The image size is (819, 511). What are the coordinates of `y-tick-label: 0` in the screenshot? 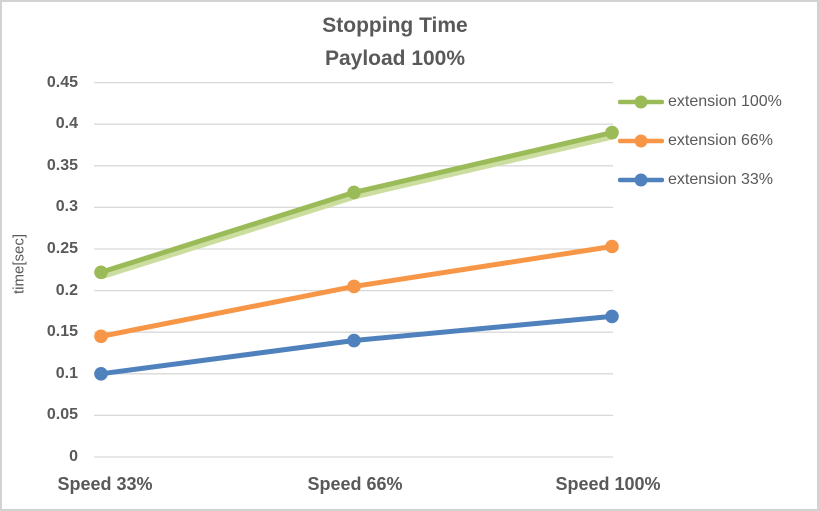 It's located at (73, 456).